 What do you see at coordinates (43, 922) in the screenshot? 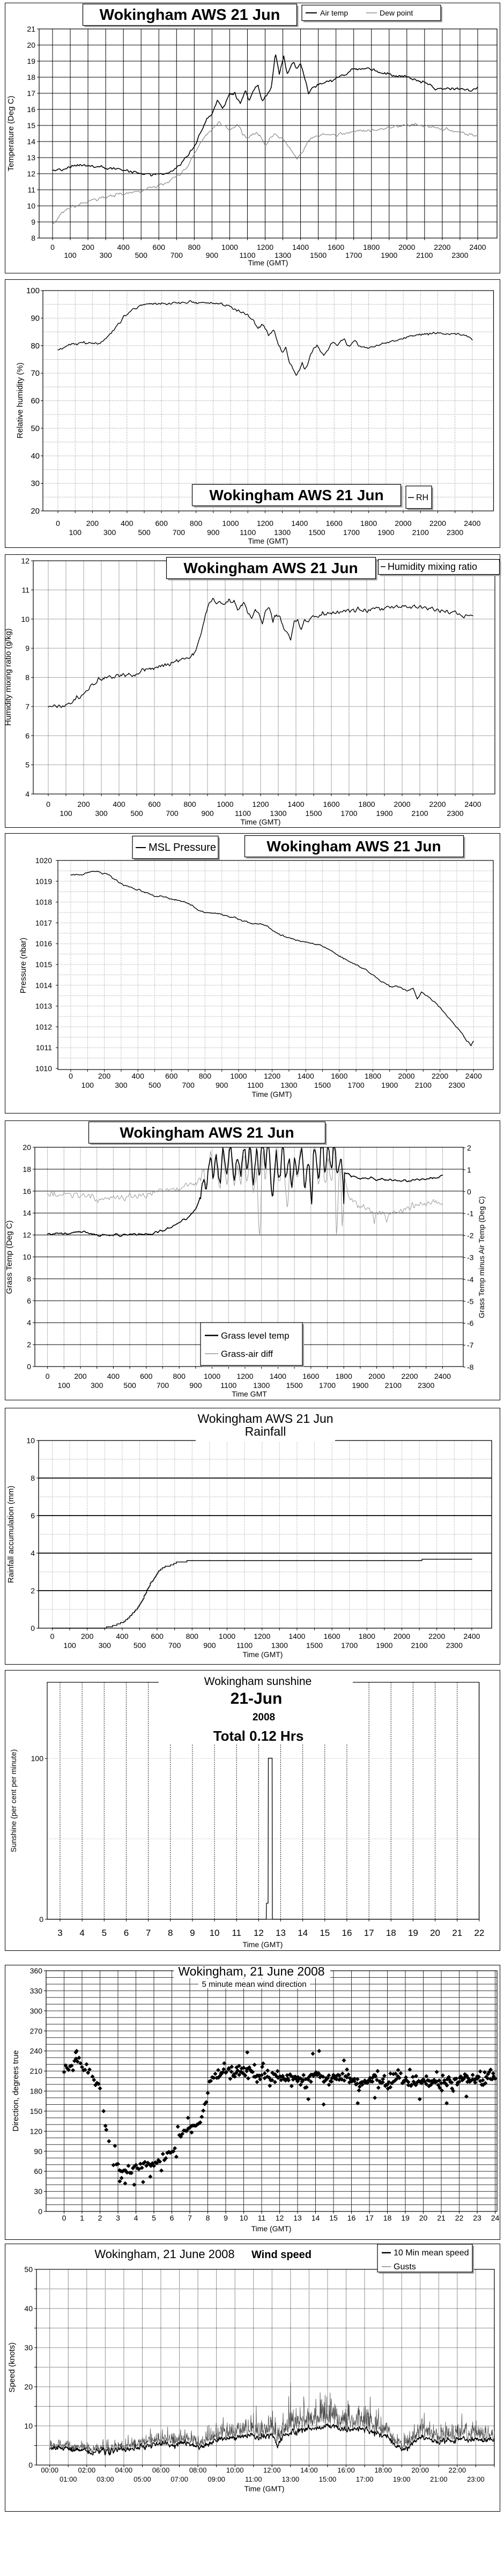
I see `svg-text: 1017` at bounding box center [43, 922].